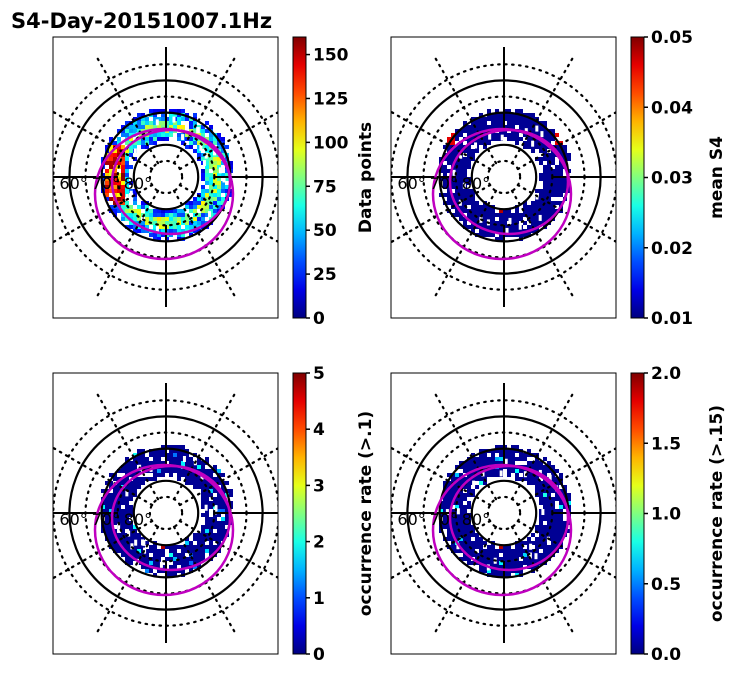  Describe the element at coordinates (319, 486) in the screenshot. I see `colorbar-tick-label: 3` at that location.